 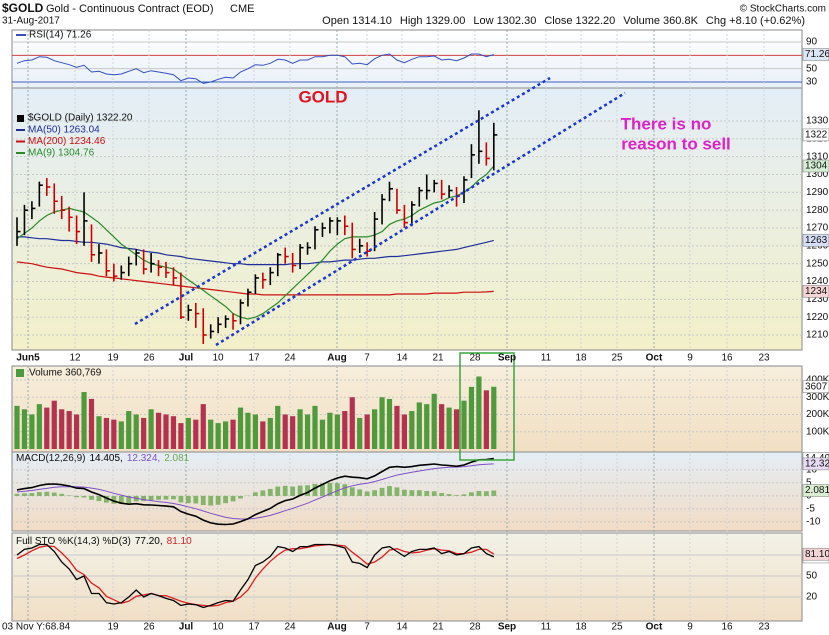 I want to click on moving-average, so click(x=255, y=278).